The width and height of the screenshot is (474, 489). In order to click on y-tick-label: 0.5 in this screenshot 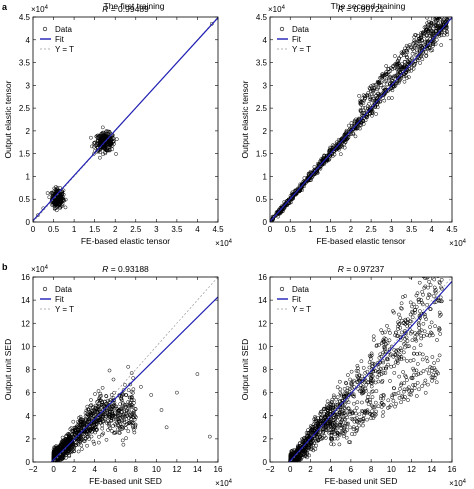, I will do `click(25, 199)`.